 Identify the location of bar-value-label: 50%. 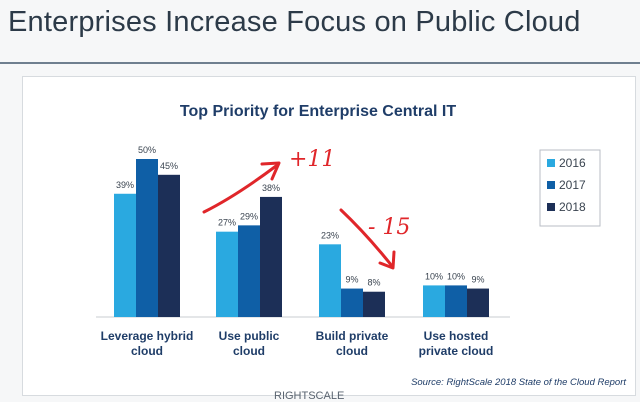
(147, 150).